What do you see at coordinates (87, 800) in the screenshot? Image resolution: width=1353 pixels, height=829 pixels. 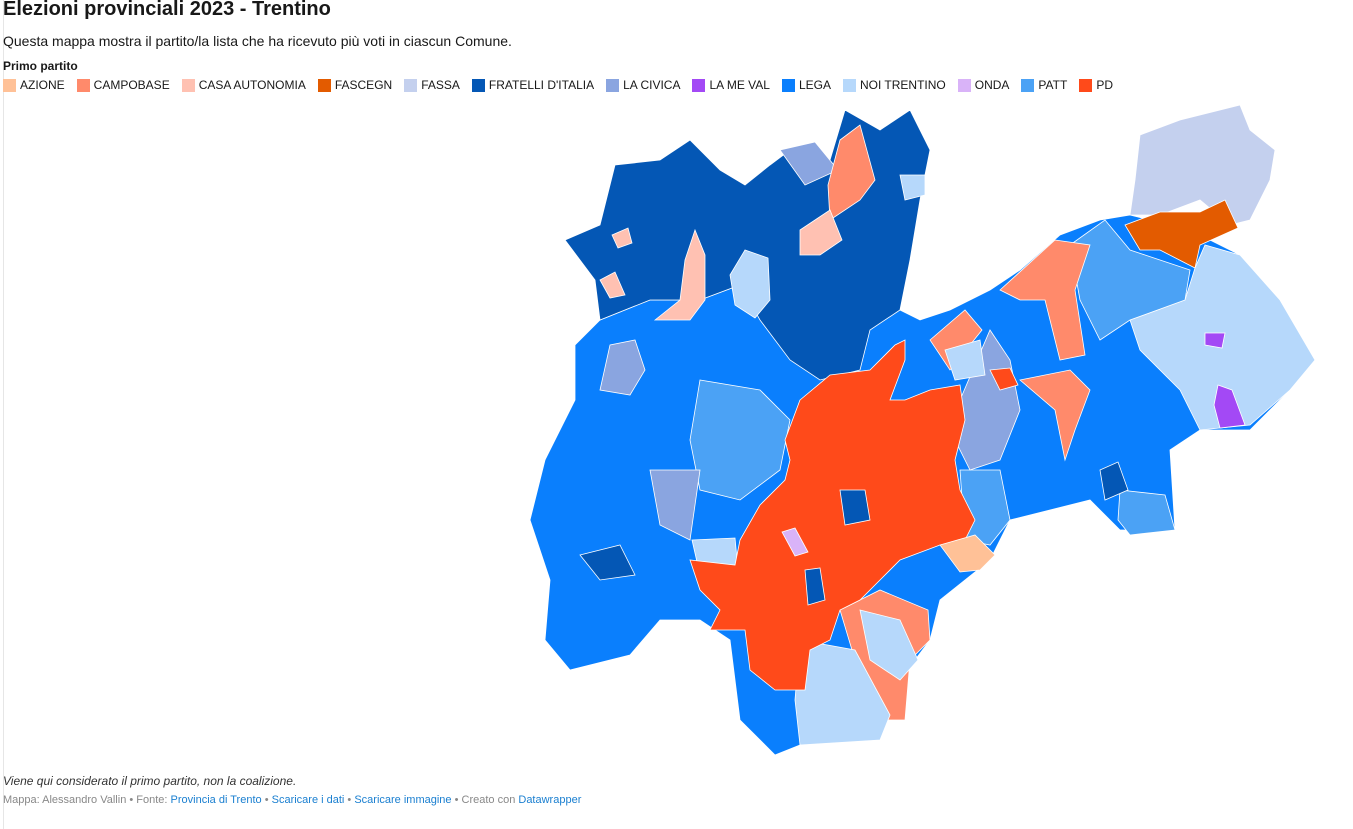 I see `footer-credit: Mappa: Alessandro Vallin • Fonte:` at bounding box center [87, 800].